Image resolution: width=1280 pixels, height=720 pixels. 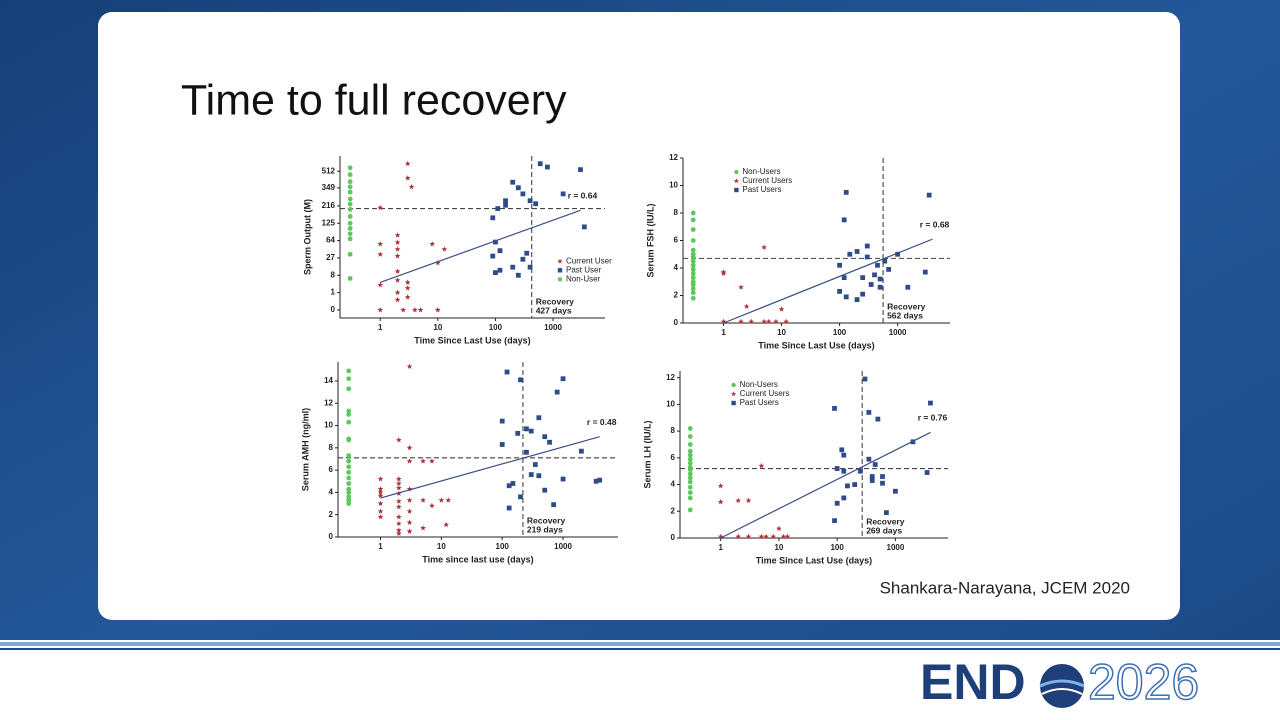 What do you see at coordinates (329, 205) in the screenshot?
I see `y-tick-label: 216` at bounding box center [329, 205].